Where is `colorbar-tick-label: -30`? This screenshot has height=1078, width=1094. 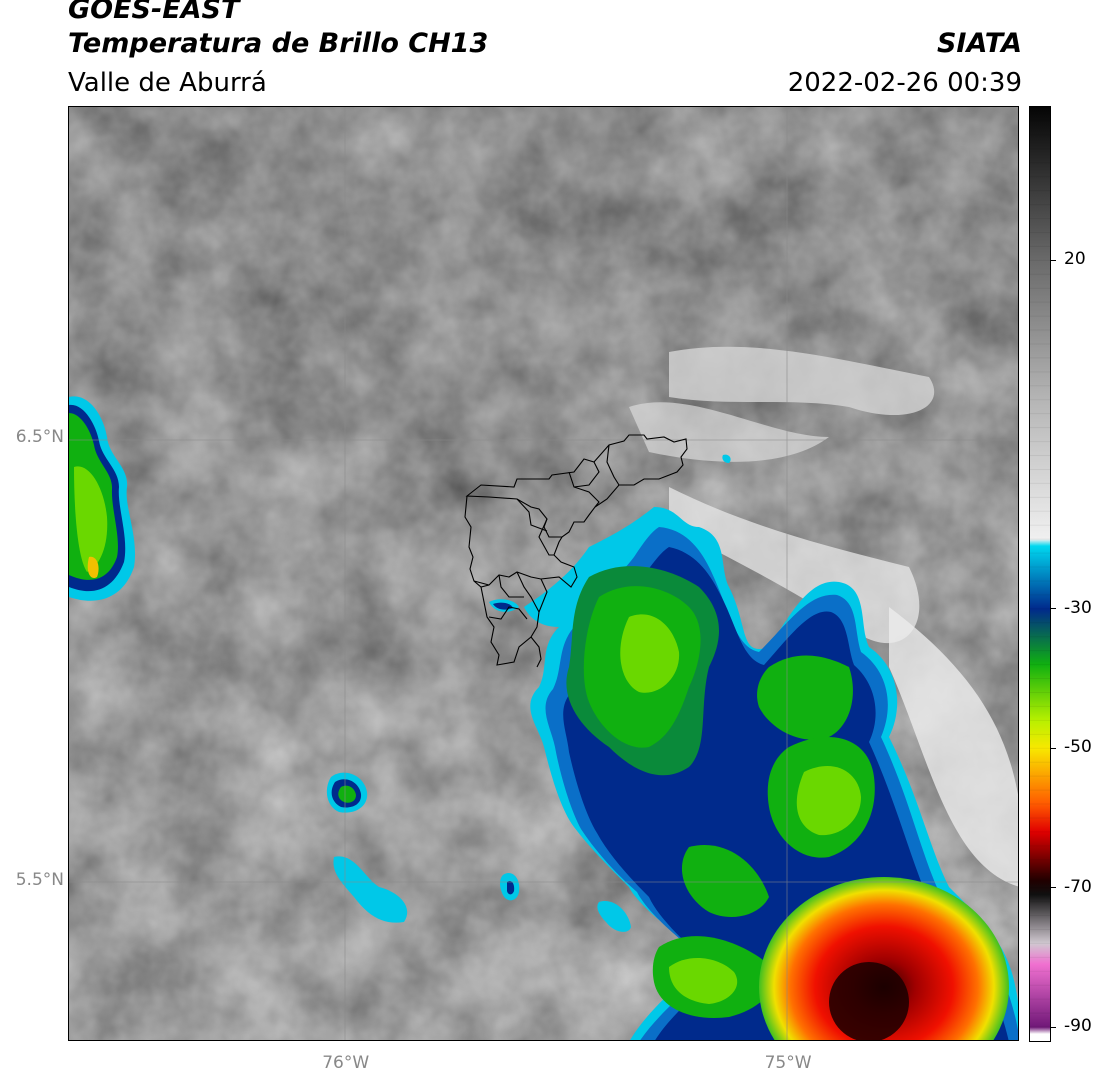 colorbar-tick-label: -30 is located at coordinates (1078, 607).